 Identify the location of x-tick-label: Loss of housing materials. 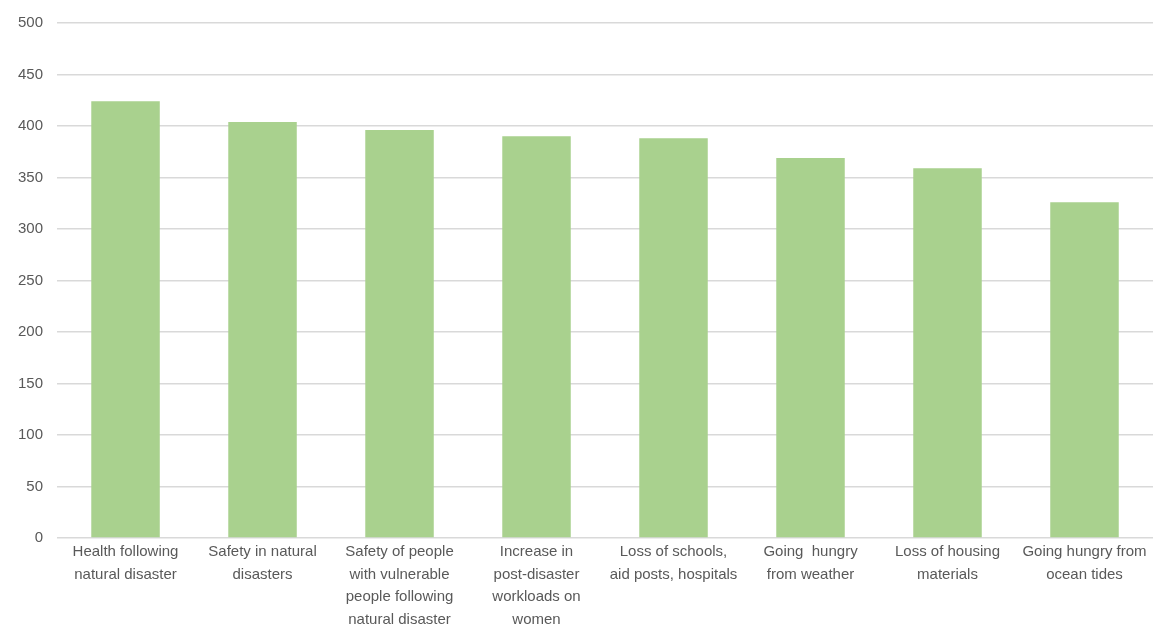
(947, 562).